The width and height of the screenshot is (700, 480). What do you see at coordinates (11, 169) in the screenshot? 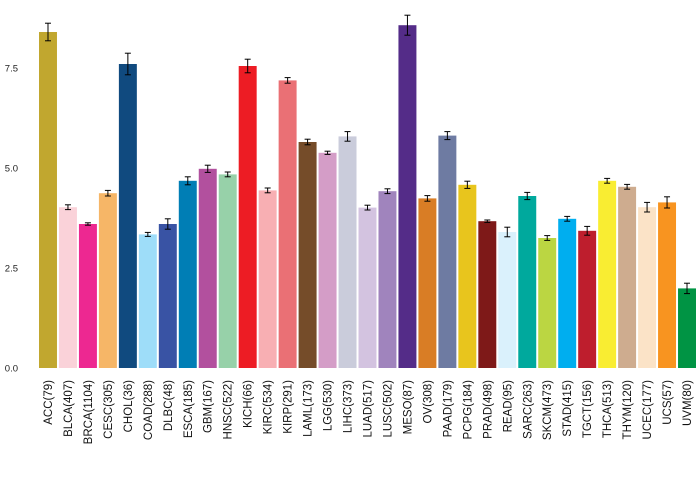
I see `y-tick-label: 5.0` at bounding box center [11, 169].